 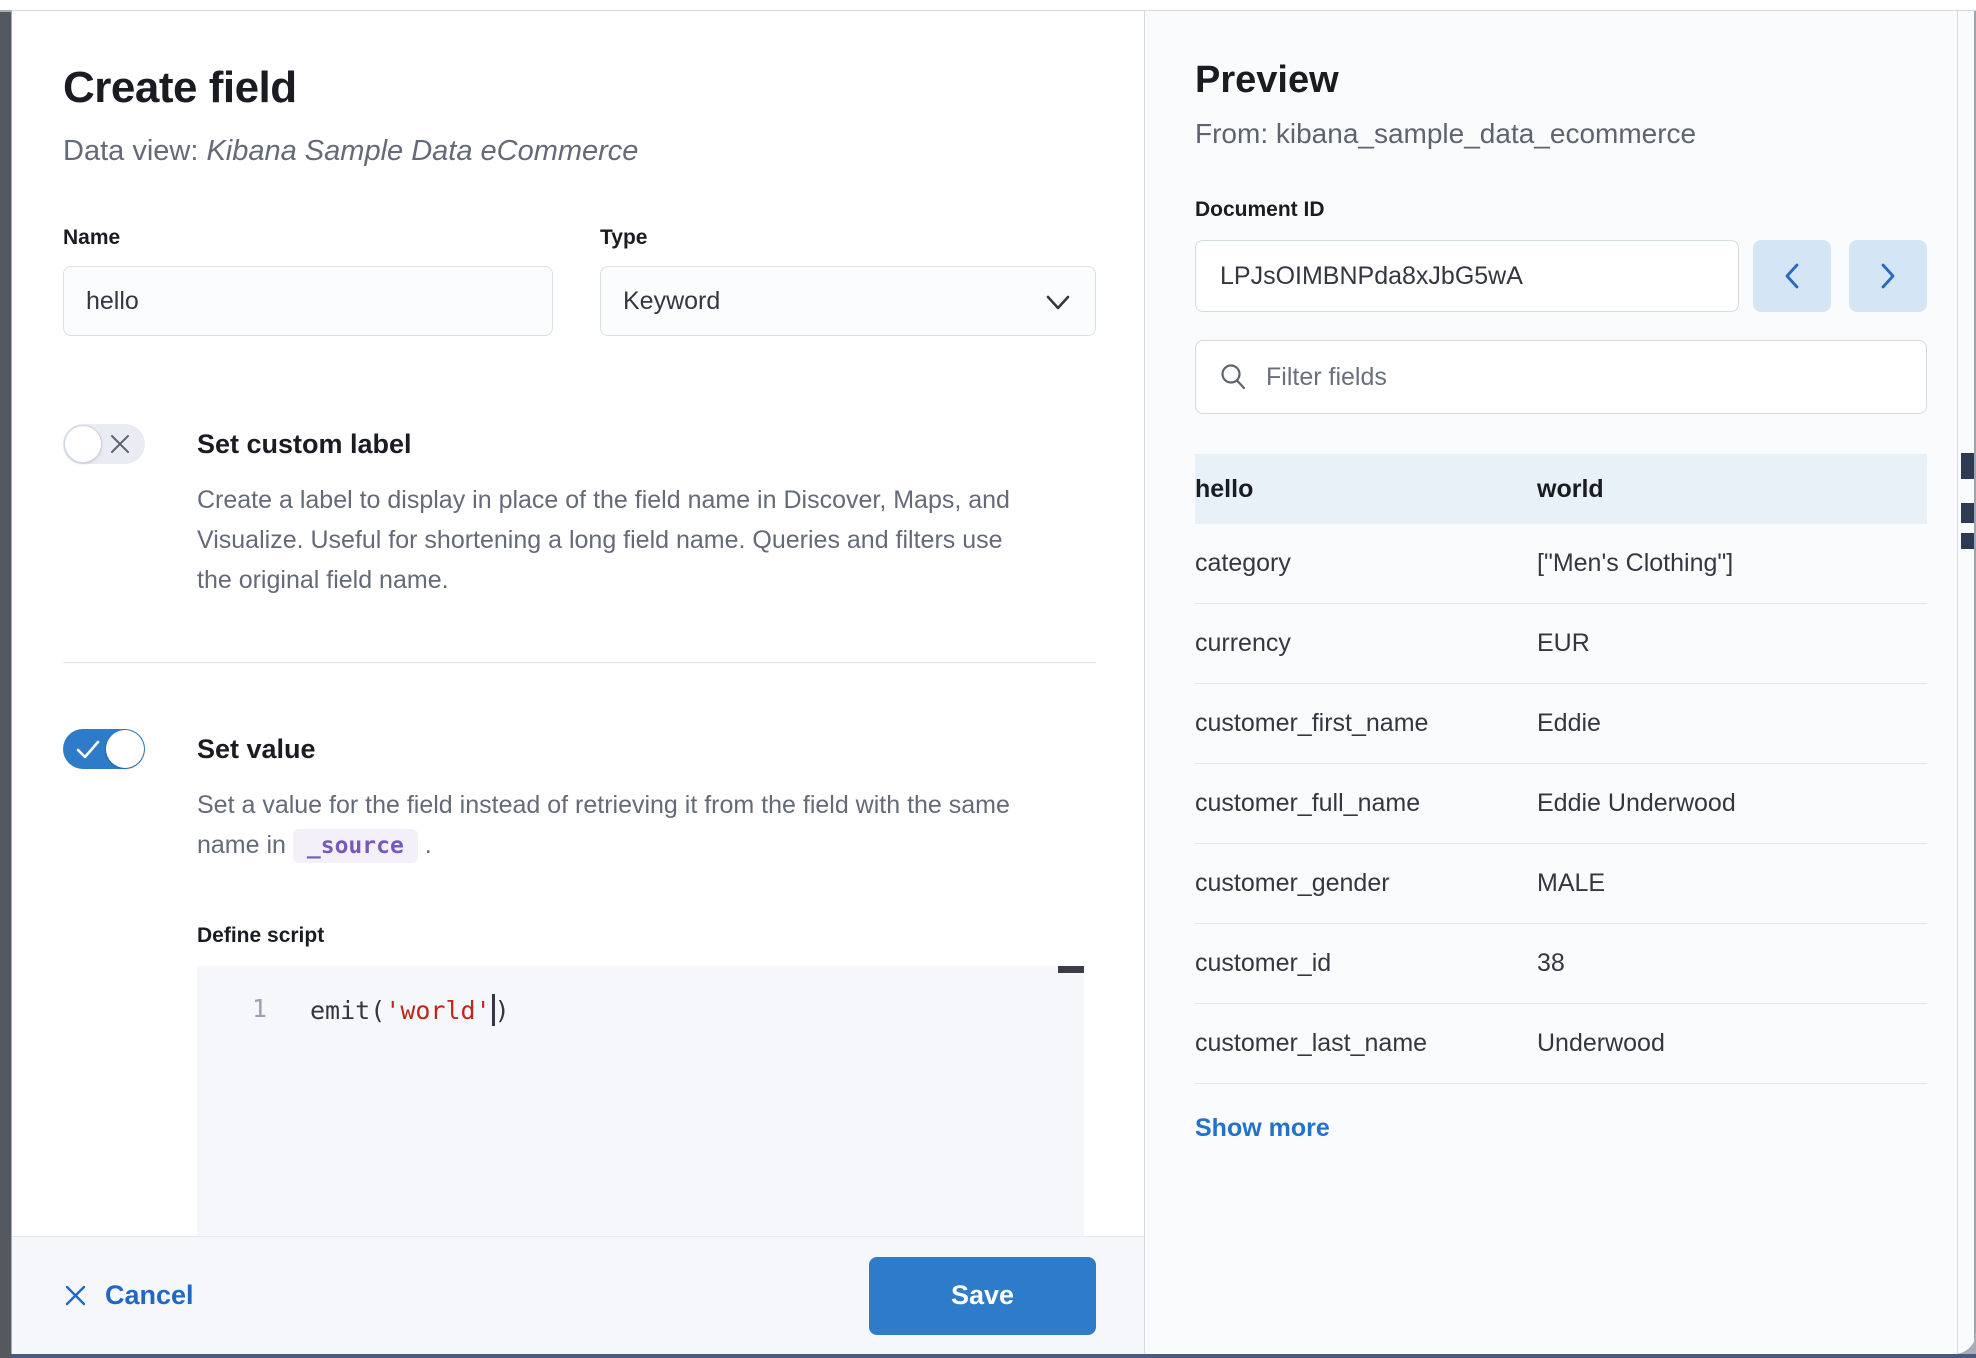 What do you see at coordinates (1263, 963) in the screenshot?
I see `field-name-cell: customer_id` at bounding box center [1263, 963].